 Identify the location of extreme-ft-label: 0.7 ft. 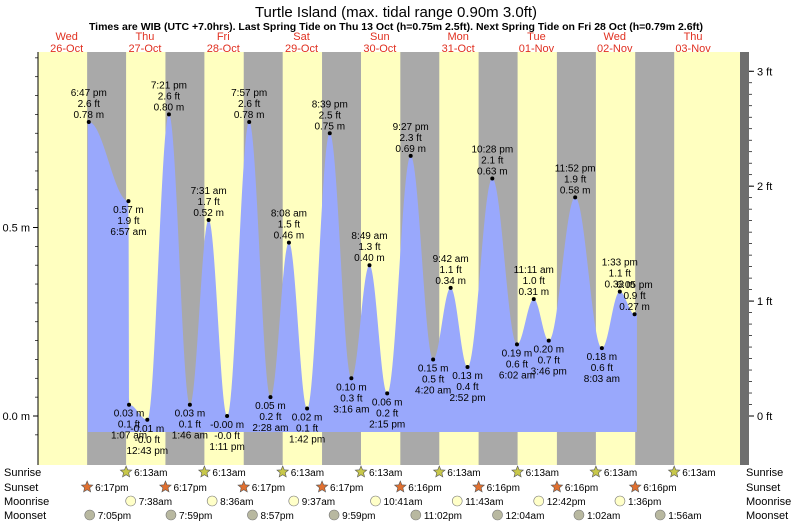
(549, 361).